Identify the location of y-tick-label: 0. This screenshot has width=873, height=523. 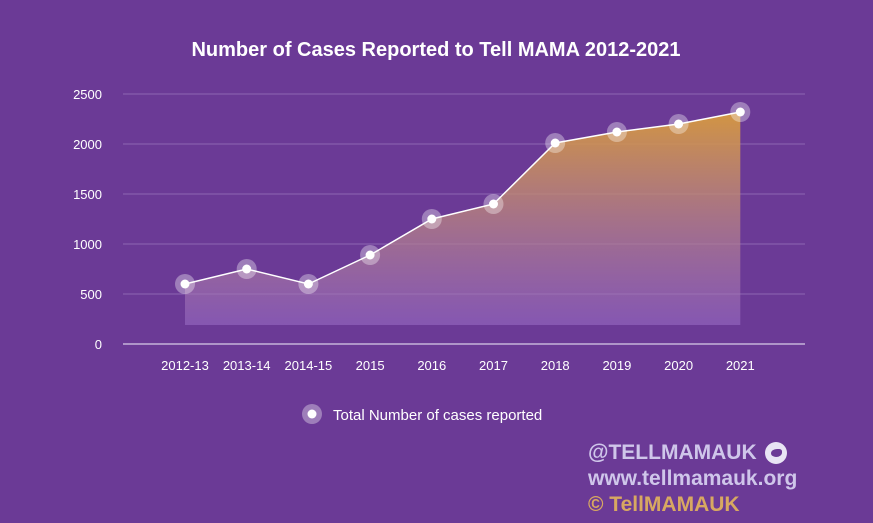
(98, 344).